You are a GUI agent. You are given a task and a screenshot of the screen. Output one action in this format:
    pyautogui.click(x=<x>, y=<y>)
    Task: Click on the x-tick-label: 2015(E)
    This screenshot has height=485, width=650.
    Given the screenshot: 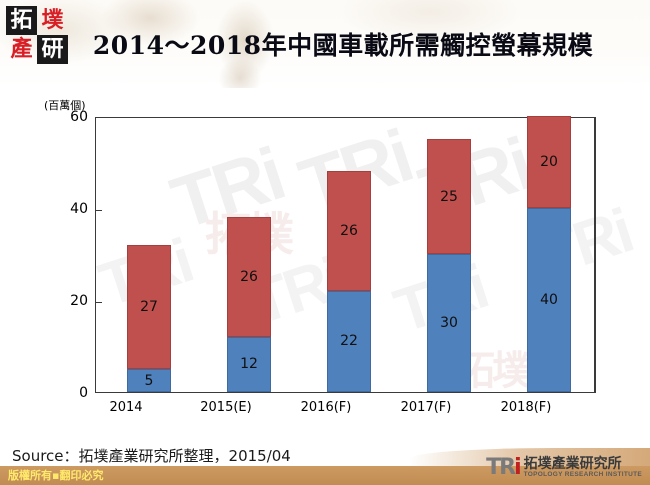 What is the action you would take?
    pyautogui.click(x=226, y=407)
    